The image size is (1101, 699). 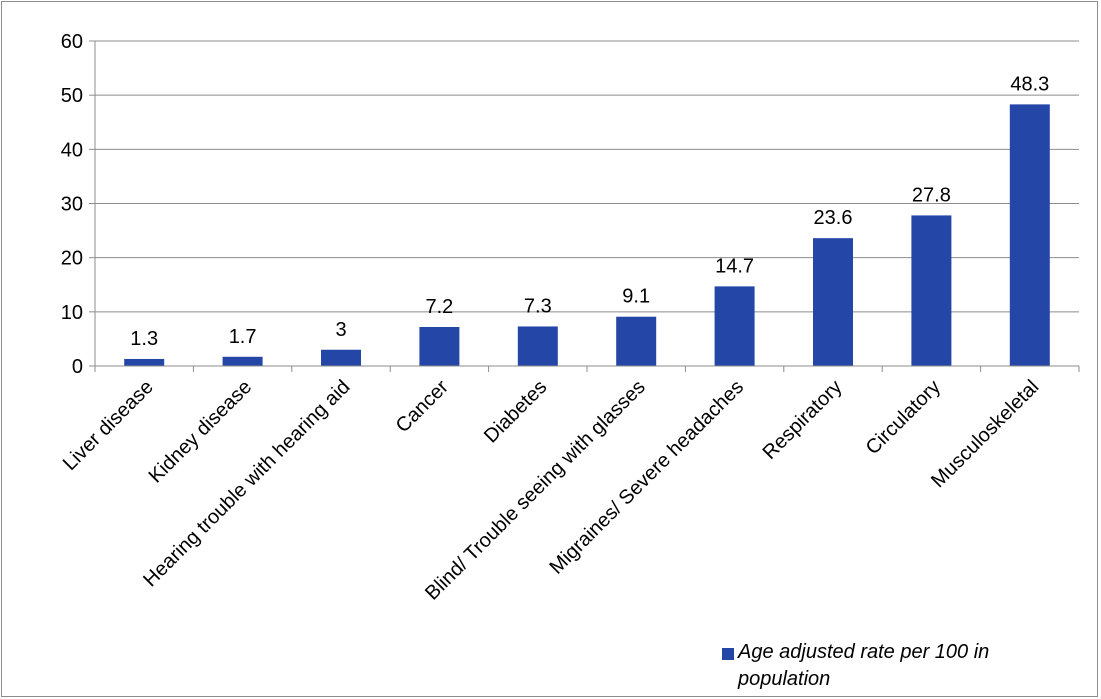 What do you see at coordinates (144, 339) in the screenshot?
I see `data-label: 1.3` at bounding box center [144, 339].